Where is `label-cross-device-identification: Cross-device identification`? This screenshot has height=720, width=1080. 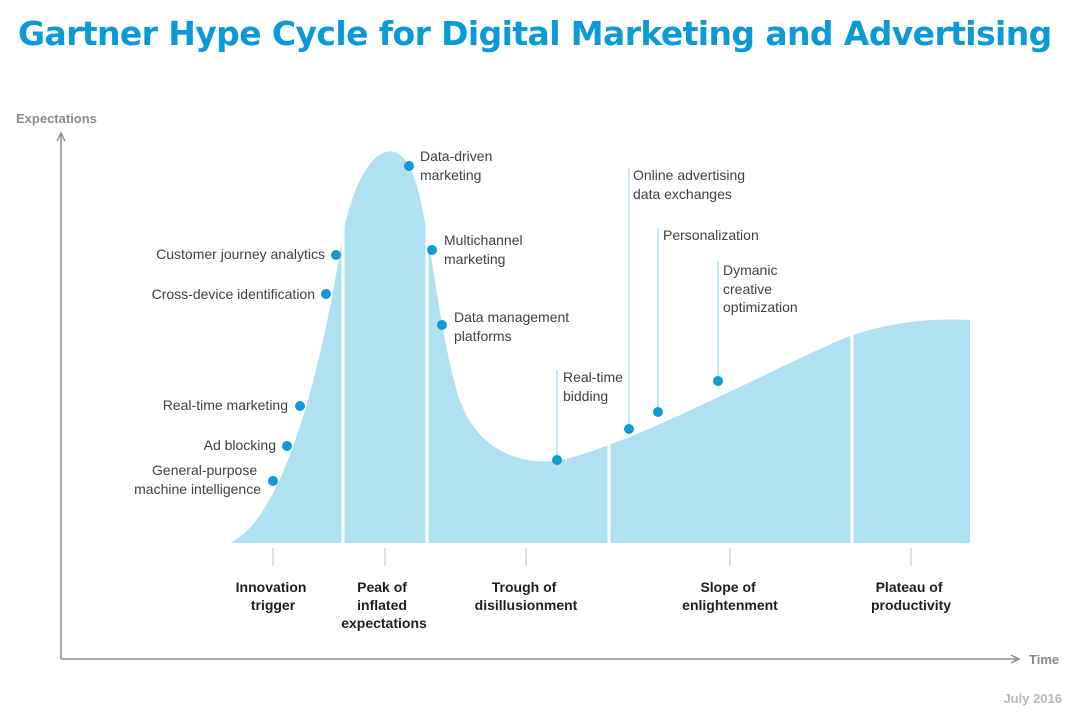
label-cross-device-identification: Cross-device identification is located at coordinates (233, 294).